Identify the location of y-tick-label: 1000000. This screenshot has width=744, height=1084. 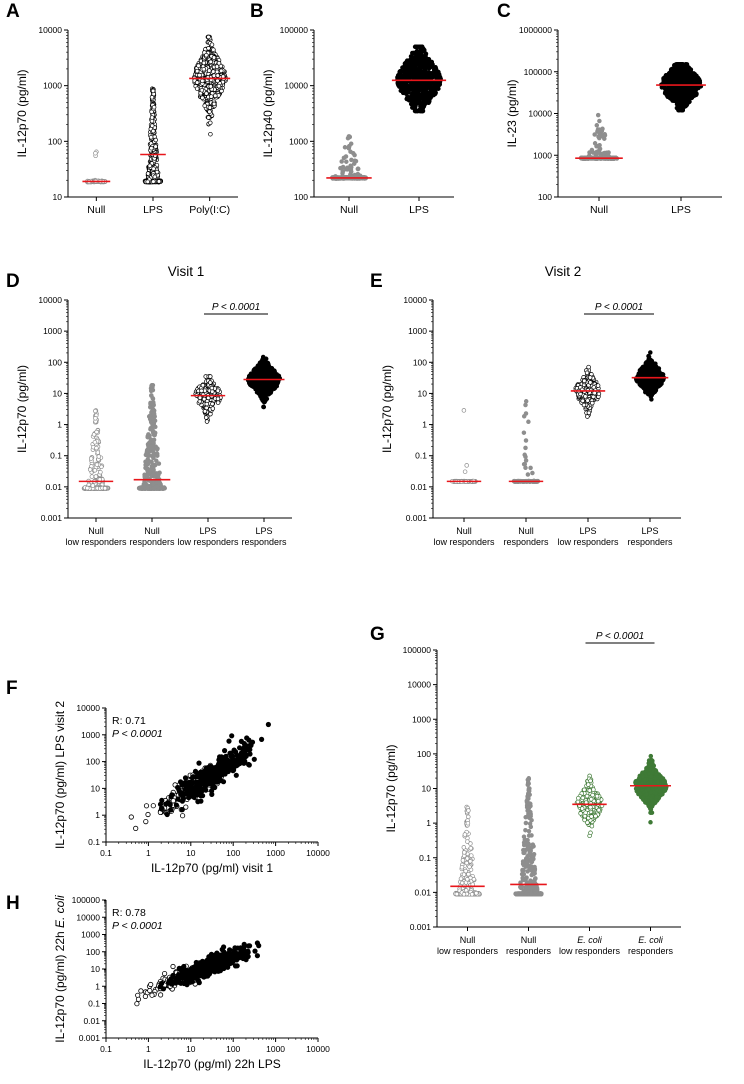
(535, 30).